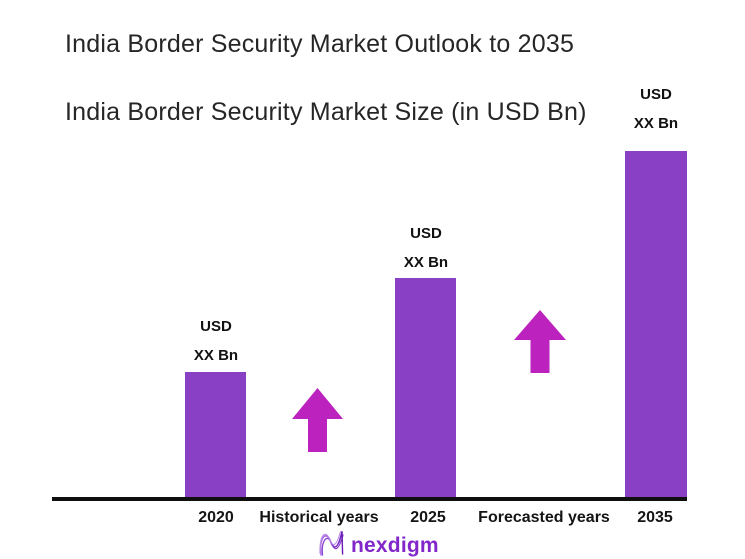 The width and height of the screenshot is (745, 559). I want to click on x-tick-2025: 2025, so click(428, 517).